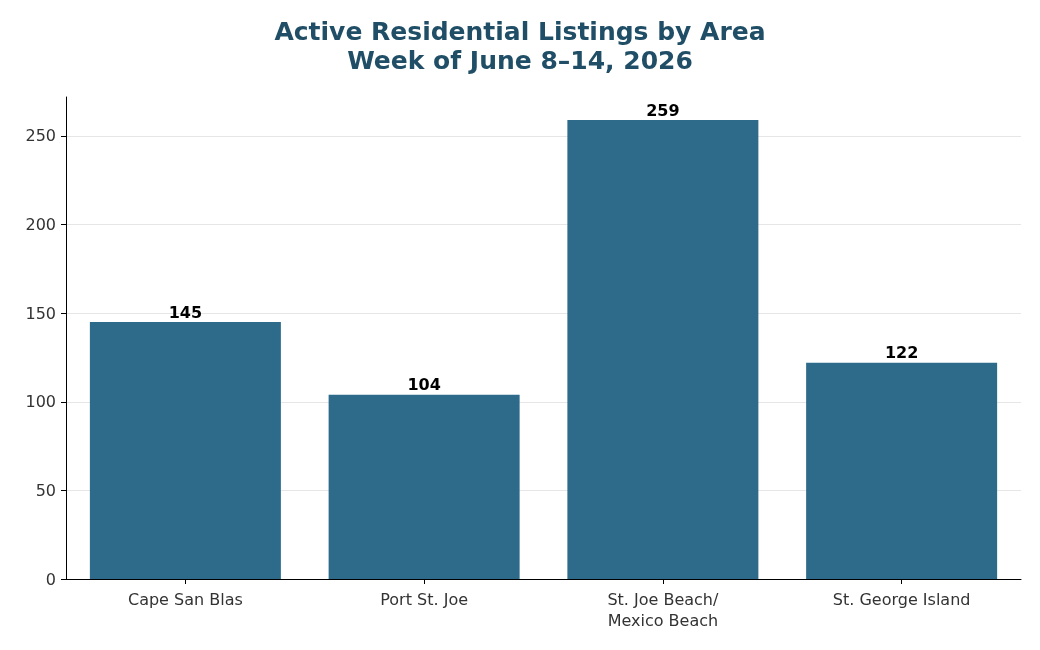  I want to click on y-tick-label: 100, so click(40, 402).